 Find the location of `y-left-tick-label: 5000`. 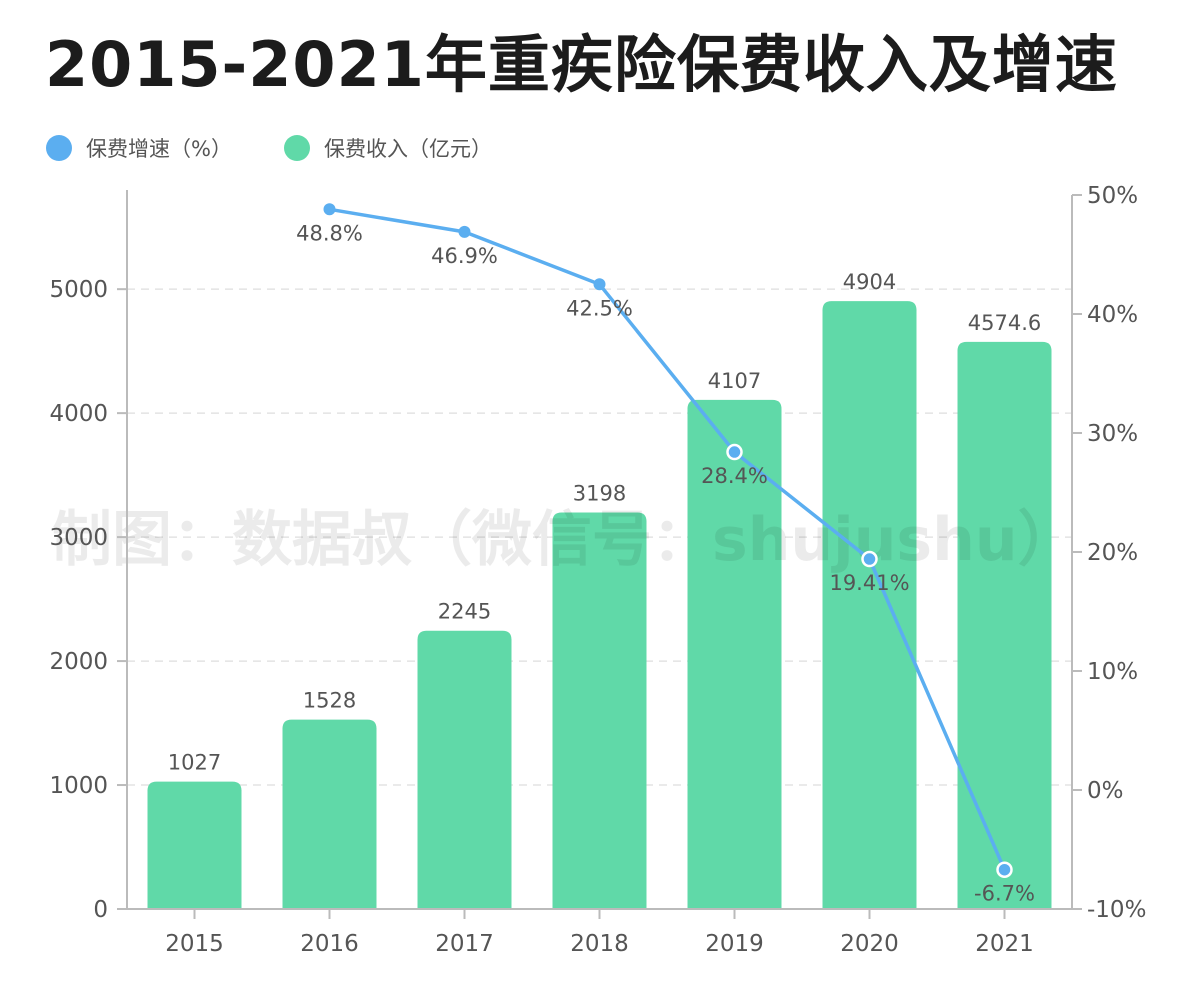

y-left-tick-label: 5000 is located at coordinates (78, 290).